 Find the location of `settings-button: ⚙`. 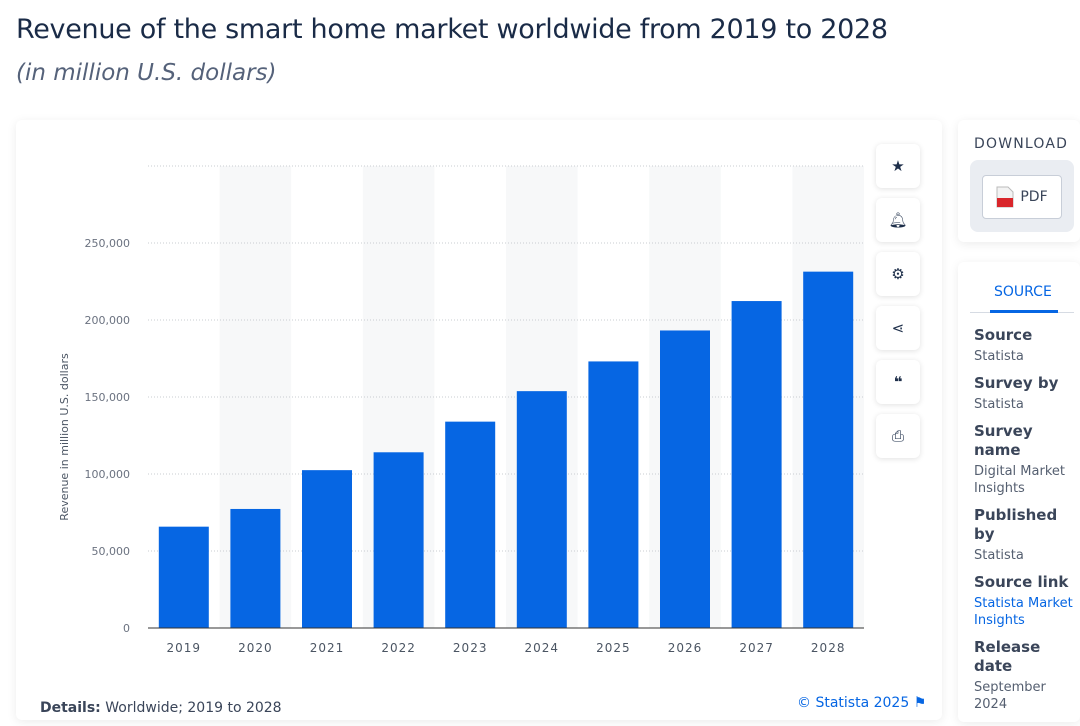

settings-button: ⚙ is located at coordinates (898, 274).